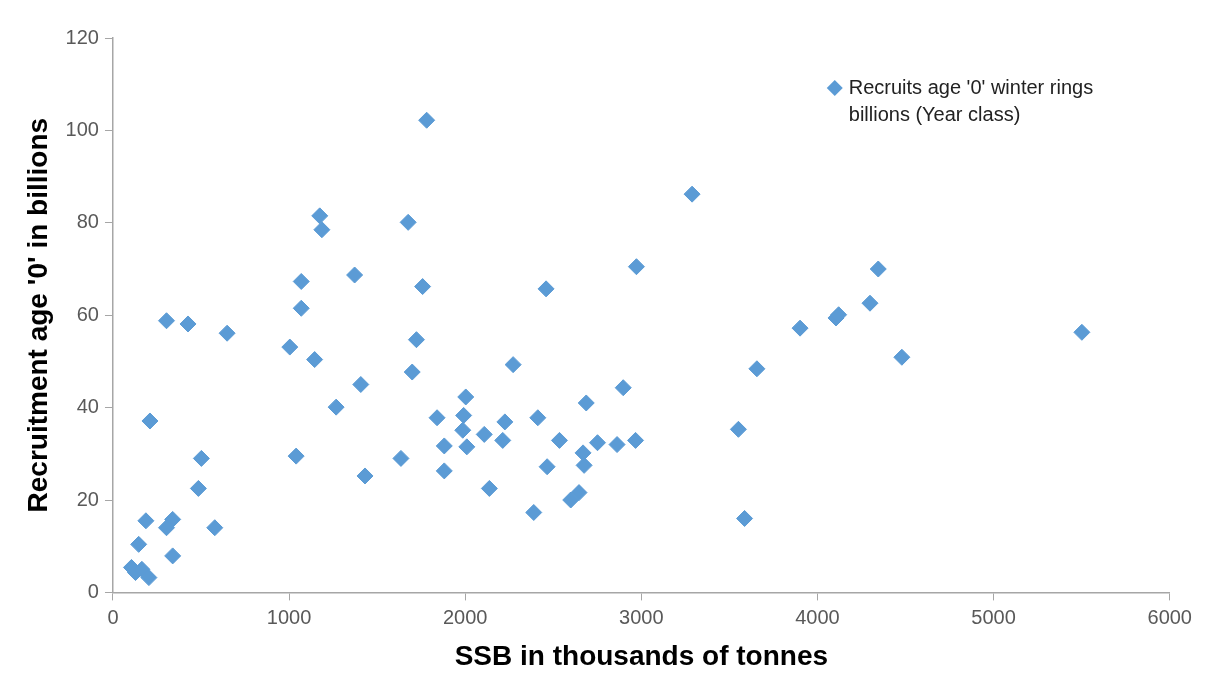  What do you see at coordinates (93, 590) in the screenshot?
I see `y-tick-label: 0` at bounding box center [93, 590].